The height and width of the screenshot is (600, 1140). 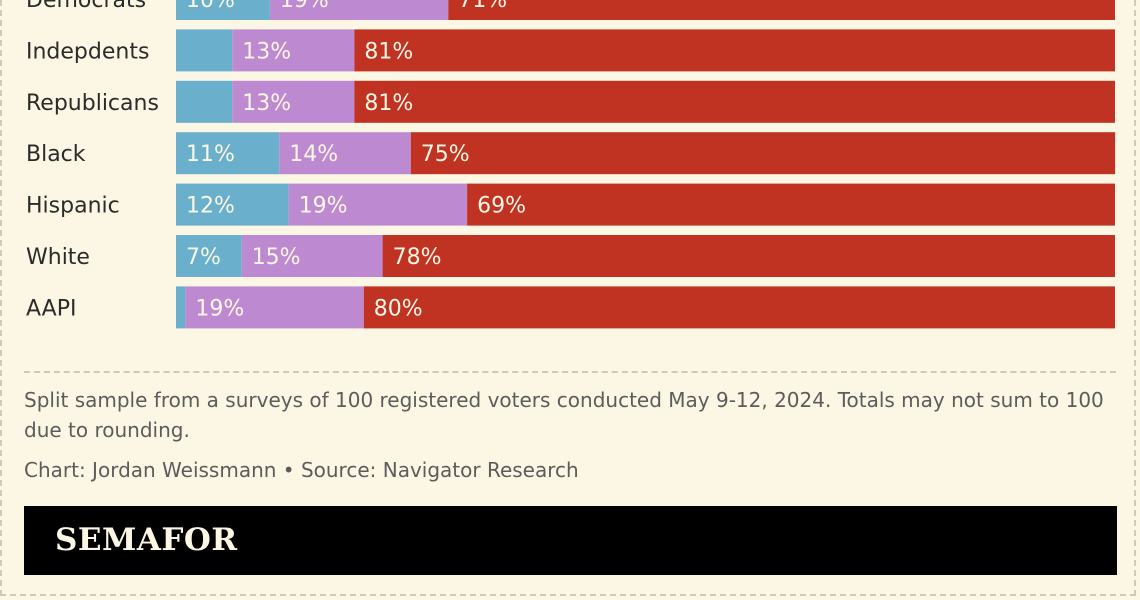 I want to click on category-label-democrats: Democrats, so click(x=86, y=6).